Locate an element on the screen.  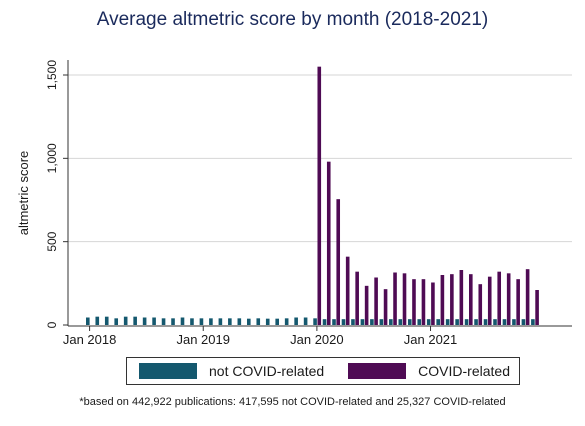
legend-item-not-covid: not COVID-related is located at coordinates (231, 371).